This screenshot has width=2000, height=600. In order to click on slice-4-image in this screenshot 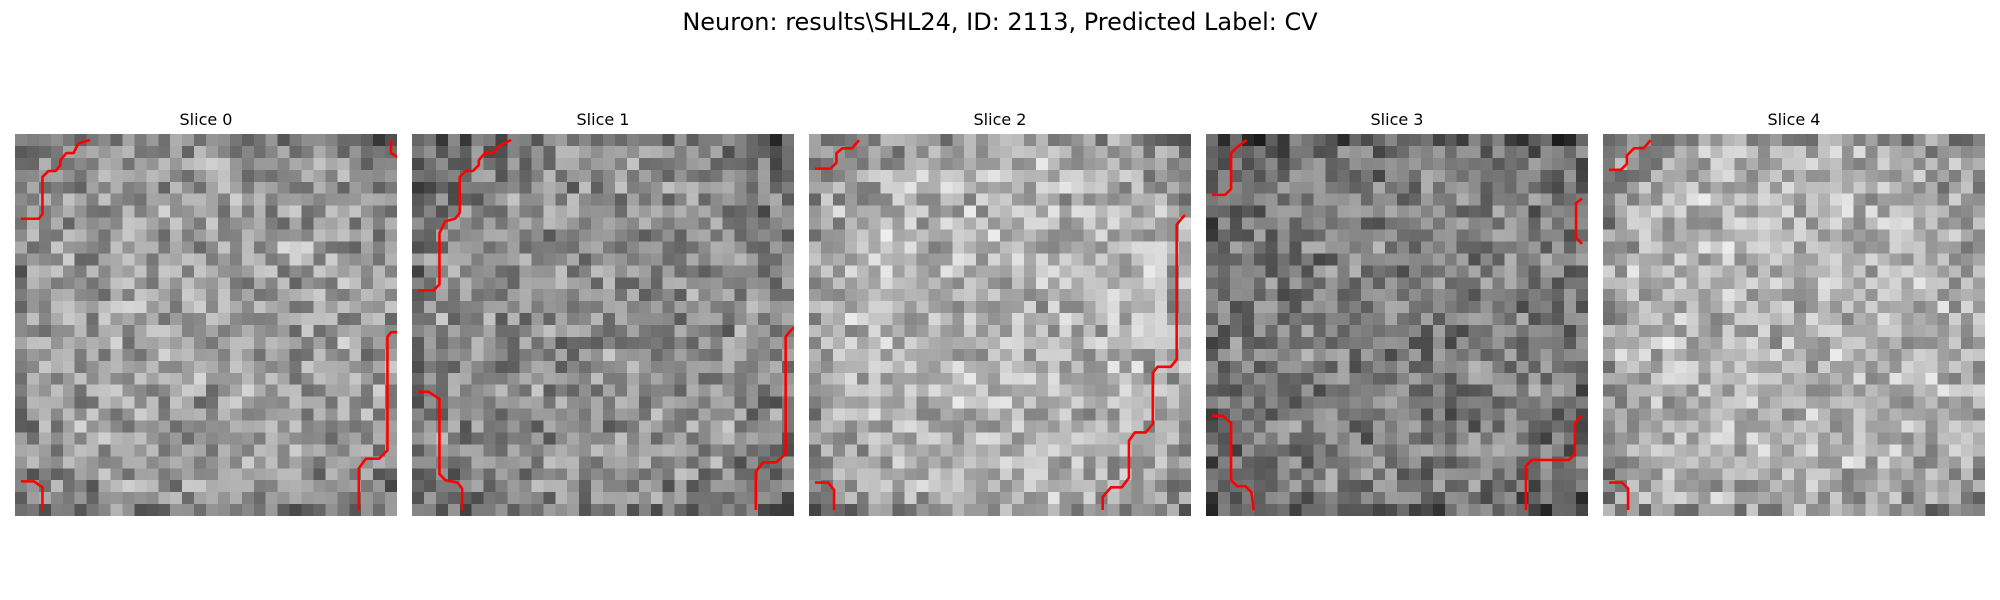, I will do `click(1794, 325)`.